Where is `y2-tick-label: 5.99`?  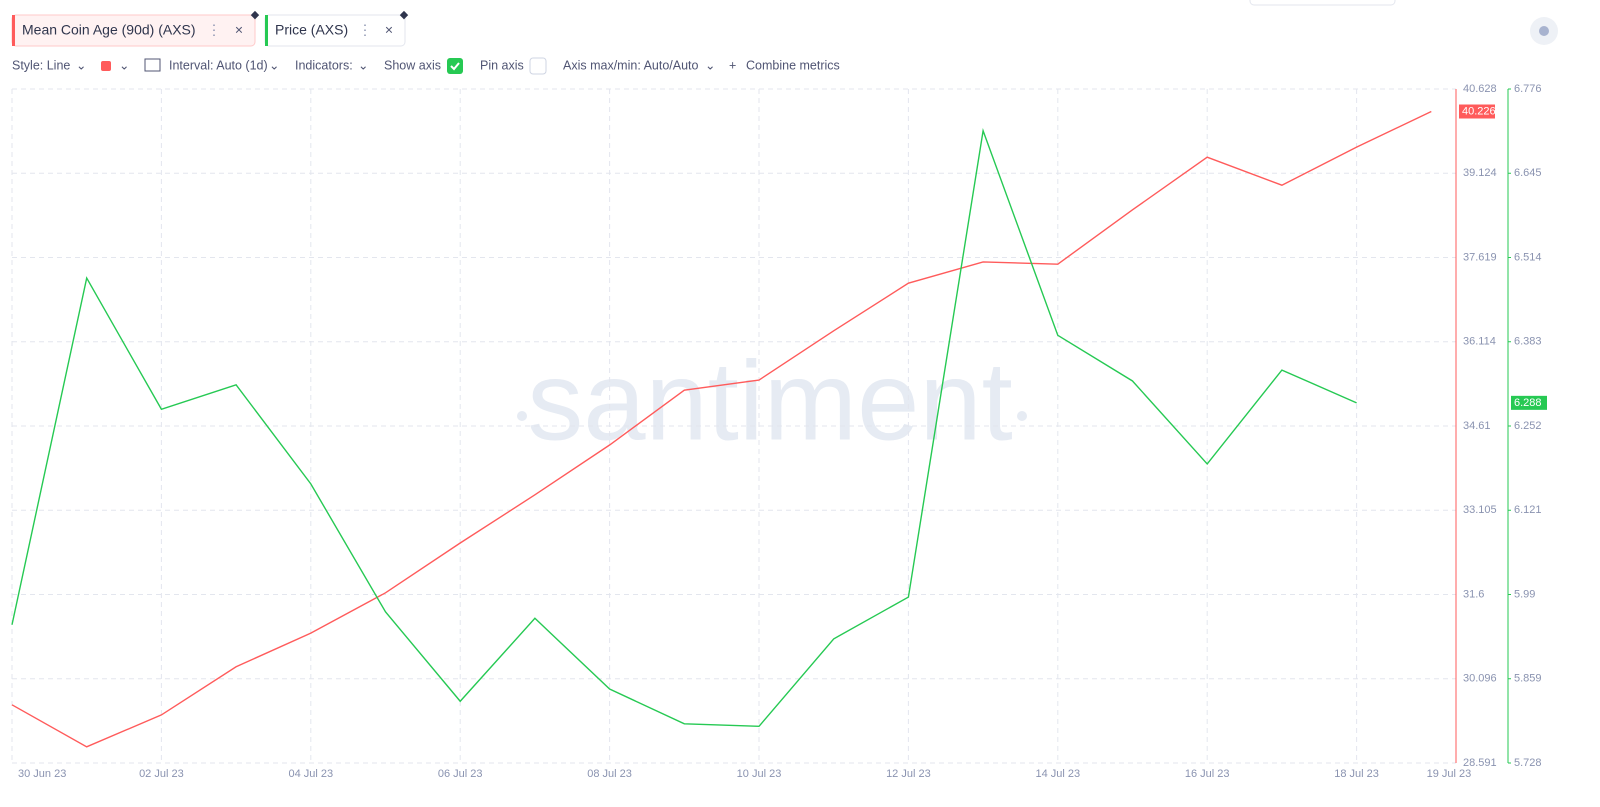 y2-tick-label: 5.99 is located at coordinates (1524, 594).